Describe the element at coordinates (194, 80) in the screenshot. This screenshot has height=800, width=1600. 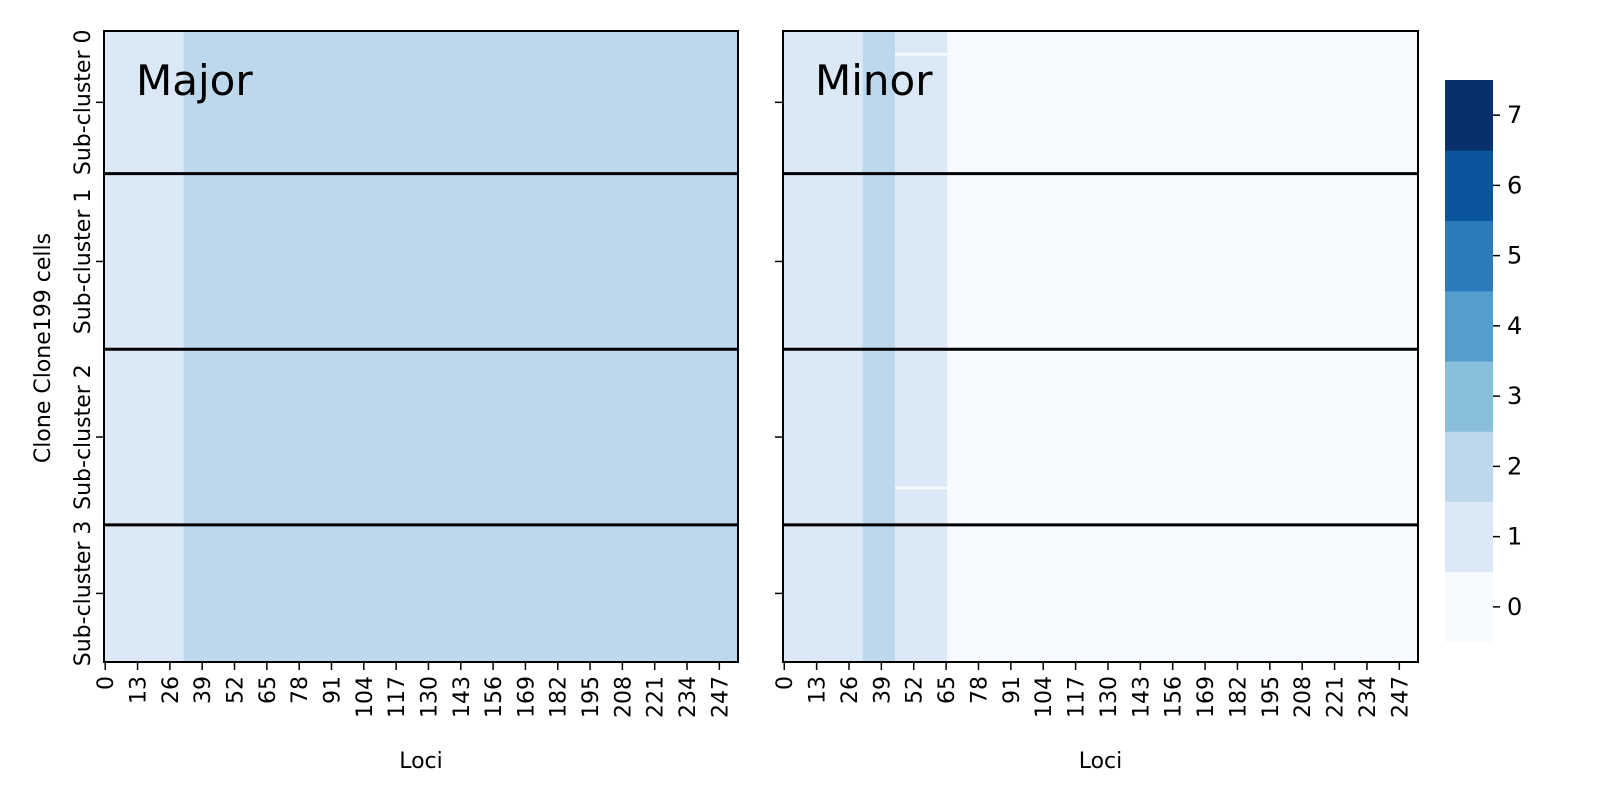
I see `panel-title: Major` at that location.